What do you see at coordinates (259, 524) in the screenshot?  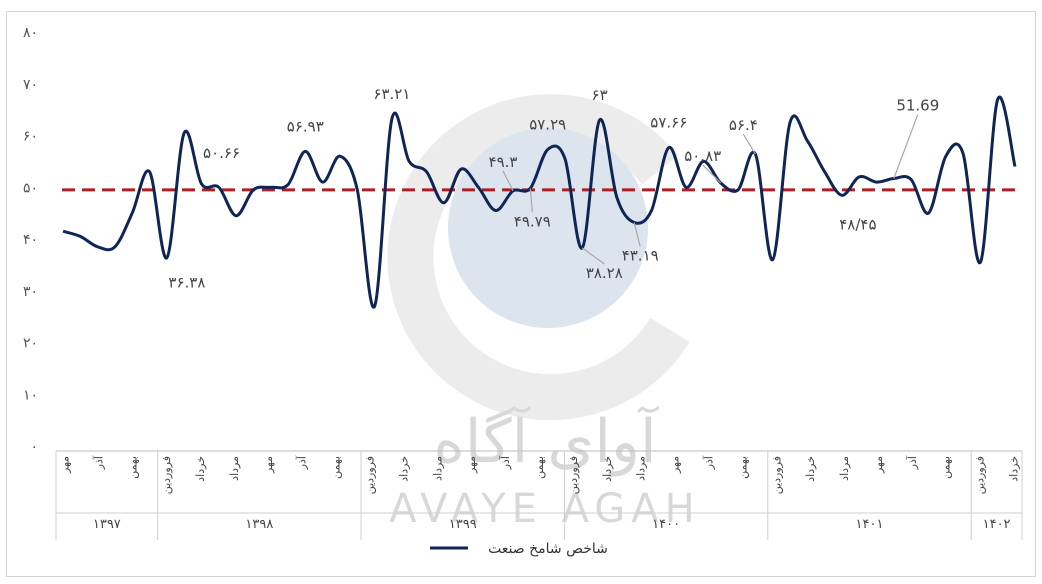 I see `year-label: ۱۳۹۸` at bounding box center [259, 524].